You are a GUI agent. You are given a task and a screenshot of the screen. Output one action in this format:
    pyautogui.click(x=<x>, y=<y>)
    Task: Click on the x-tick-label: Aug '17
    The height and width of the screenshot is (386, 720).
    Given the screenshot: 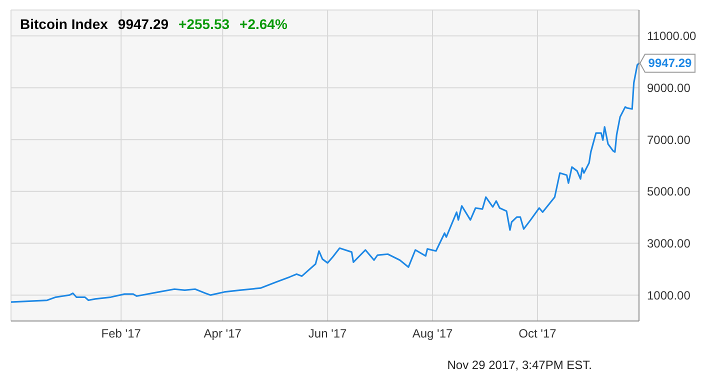 What is the action you would take?
    pyautogui.click(x=433, y=333)
    